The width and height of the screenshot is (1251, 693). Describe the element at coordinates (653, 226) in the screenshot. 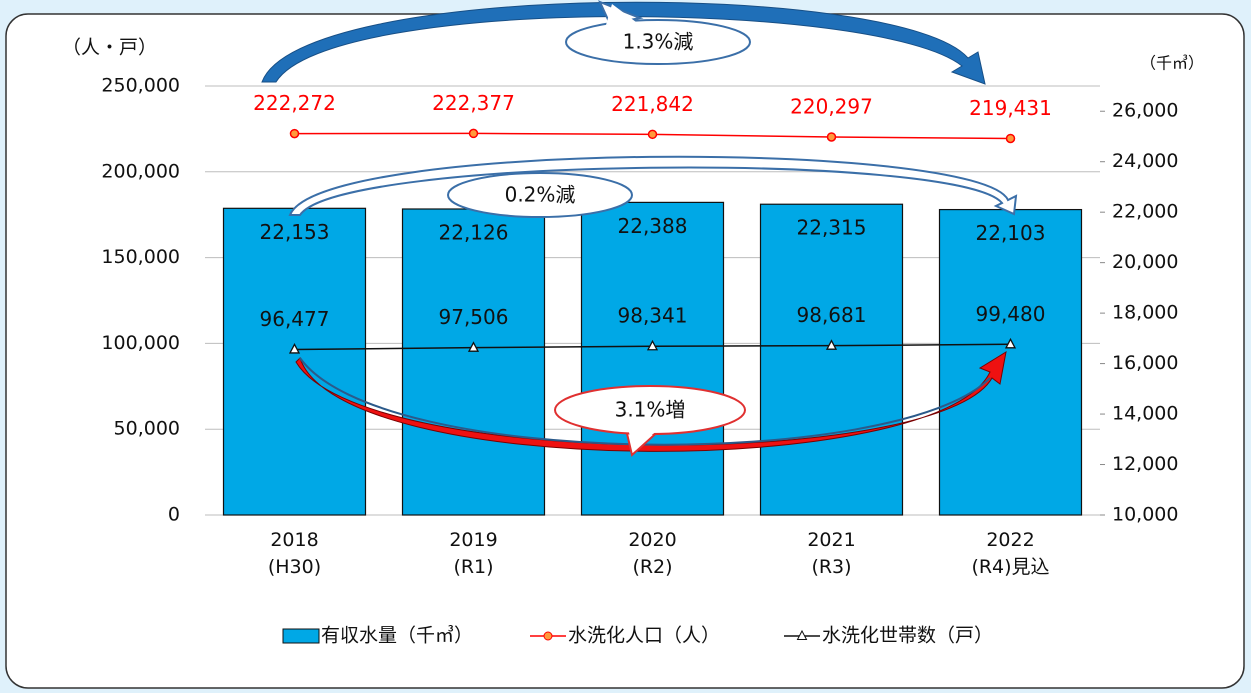

I see `data-label: 22,388` at that location.